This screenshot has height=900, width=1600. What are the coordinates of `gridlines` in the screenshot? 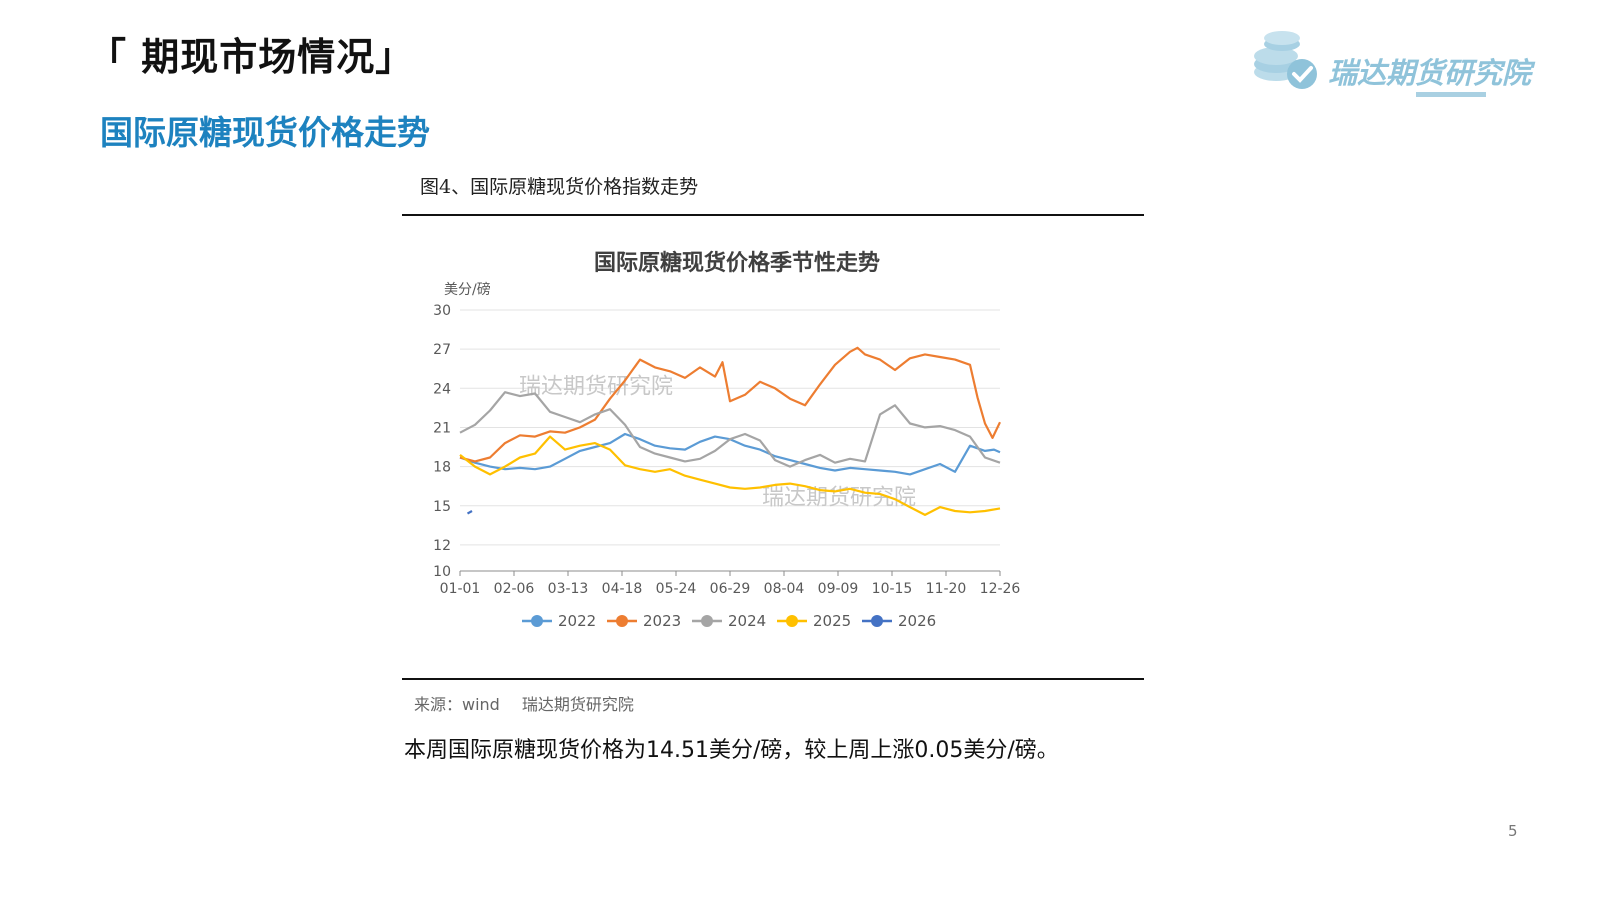 It's located at (730, 442).